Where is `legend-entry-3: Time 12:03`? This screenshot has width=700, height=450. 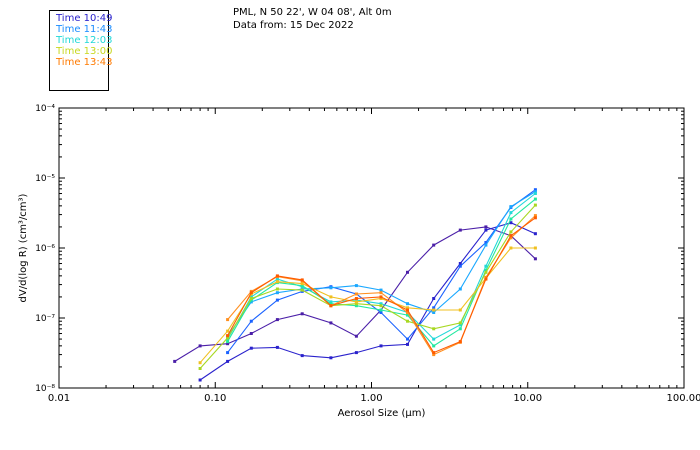 legend-entry-3: Time 12:03 is located at coordinates (84, 40).